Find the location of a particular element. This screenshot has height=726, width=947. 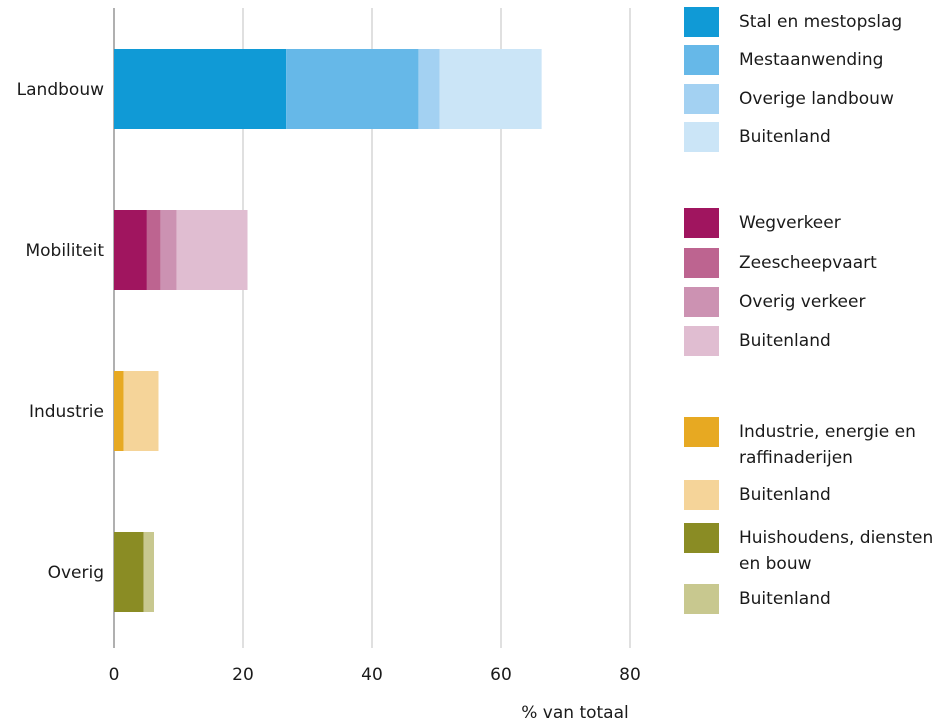

legend-item: Stal en mestopslag is located at coordinates (814, 22).